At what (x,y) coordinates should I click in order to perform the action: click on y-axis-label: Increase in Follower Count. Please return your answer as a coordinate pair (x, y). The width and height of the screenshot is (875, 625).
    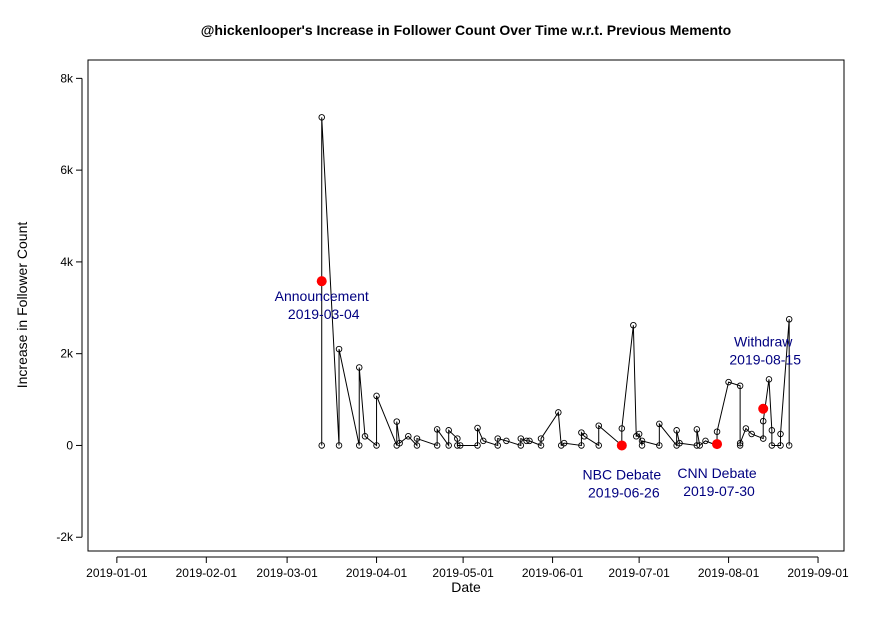
    Looking at the image, I should click on (22, 305).